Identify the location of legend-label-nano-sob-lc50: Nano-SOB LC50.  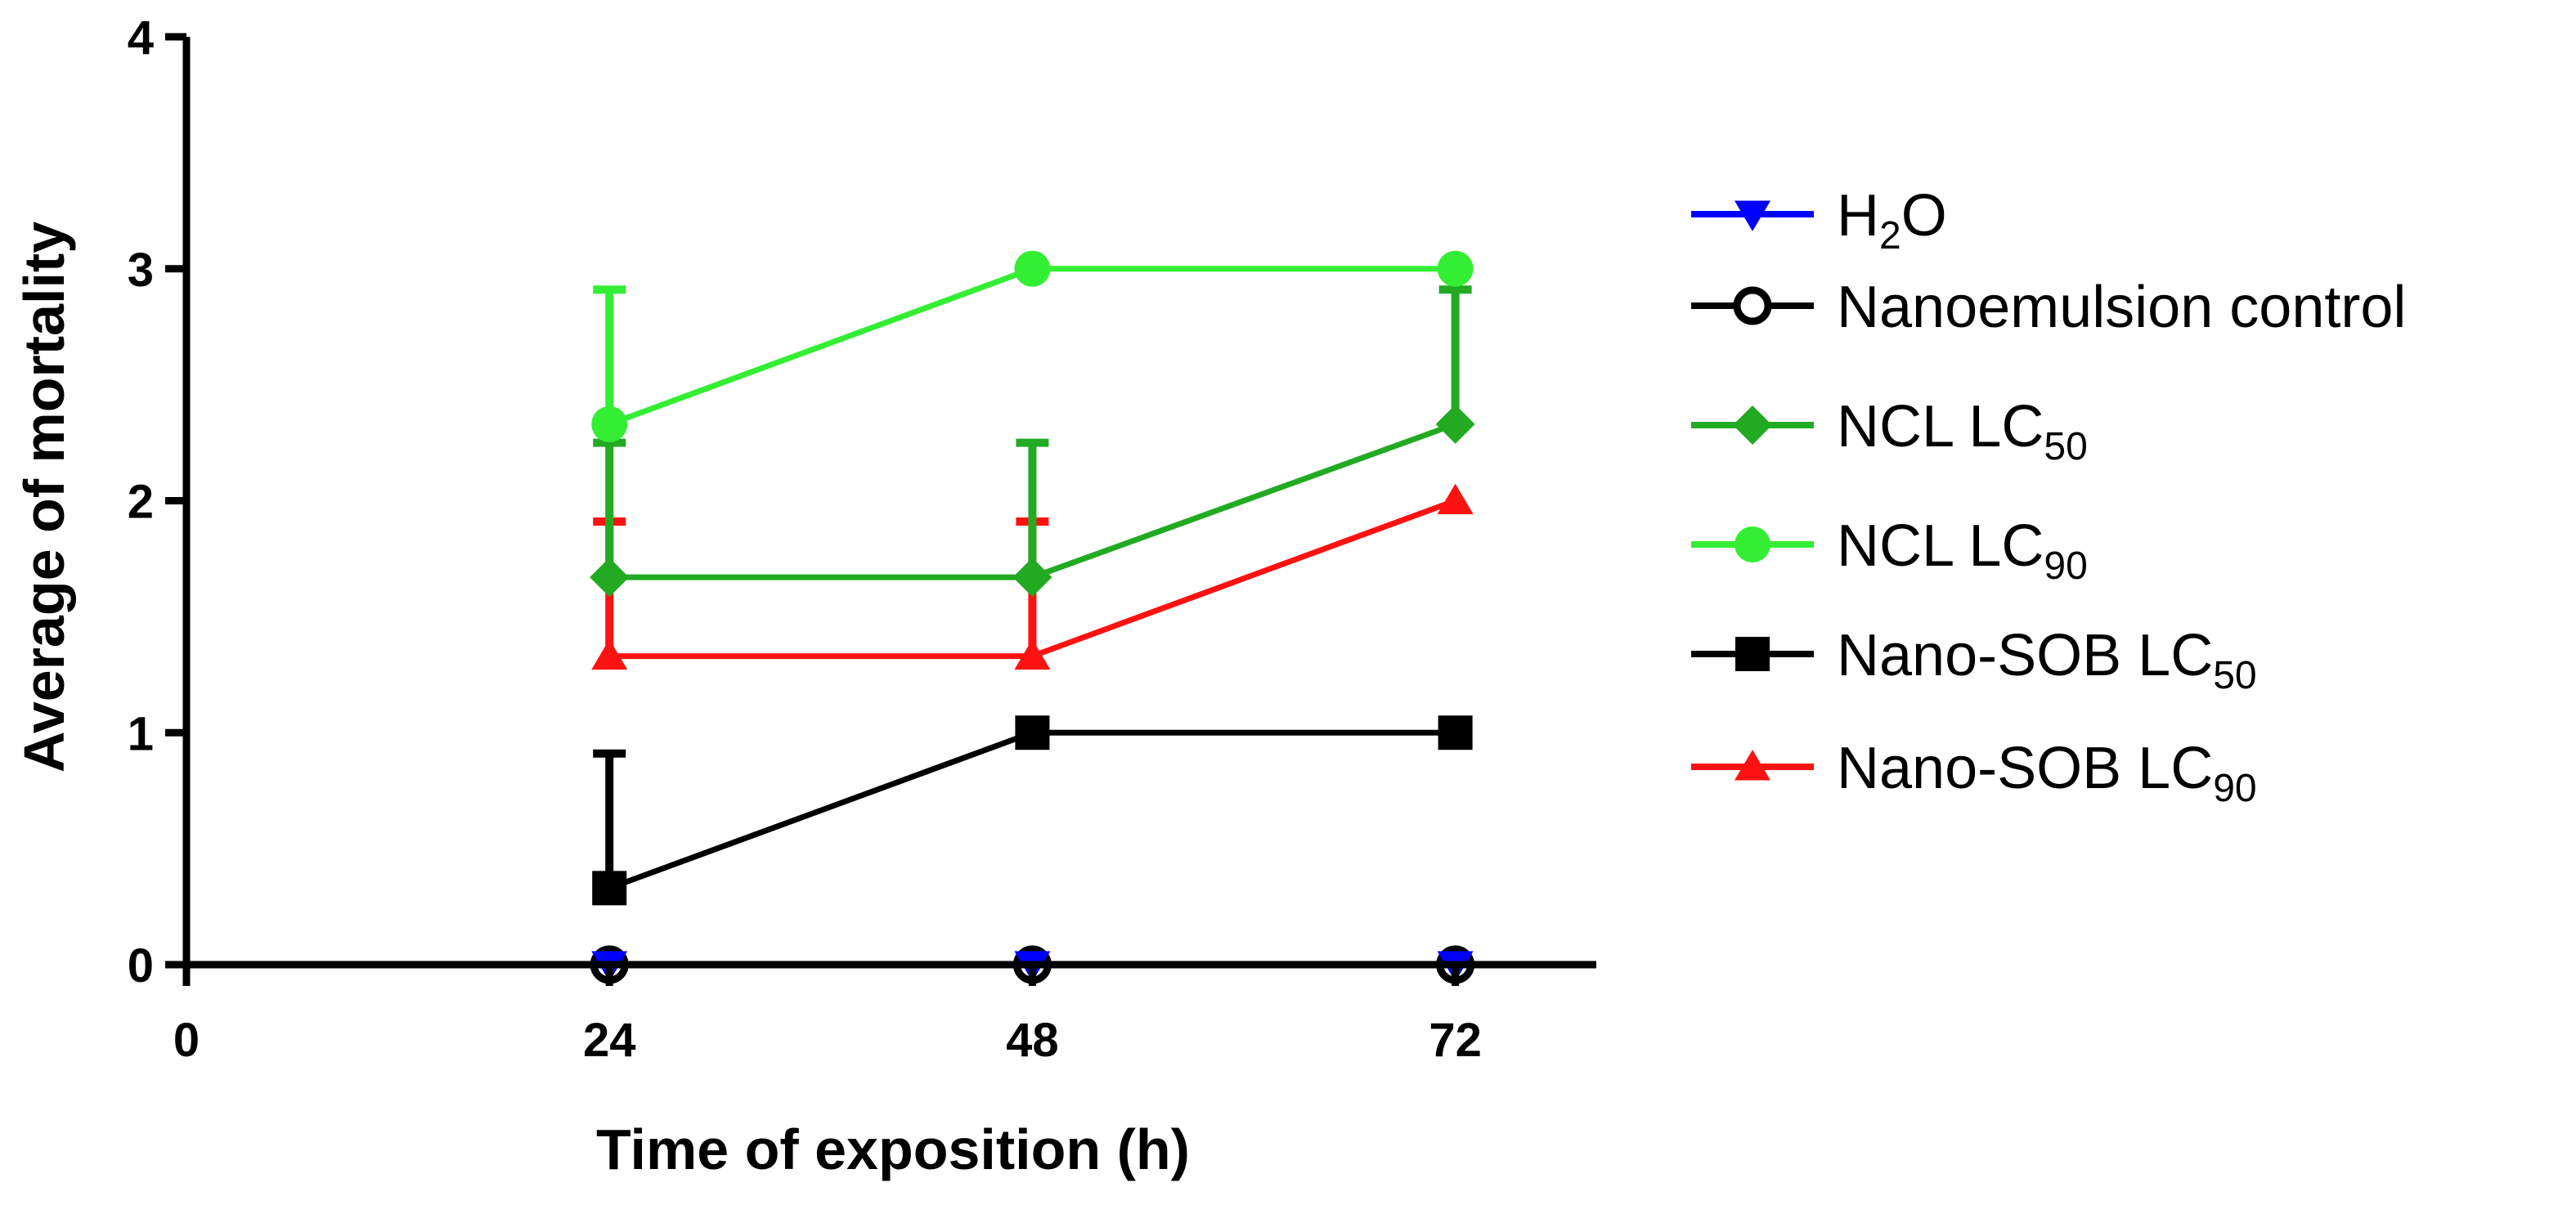
(2047, 660).